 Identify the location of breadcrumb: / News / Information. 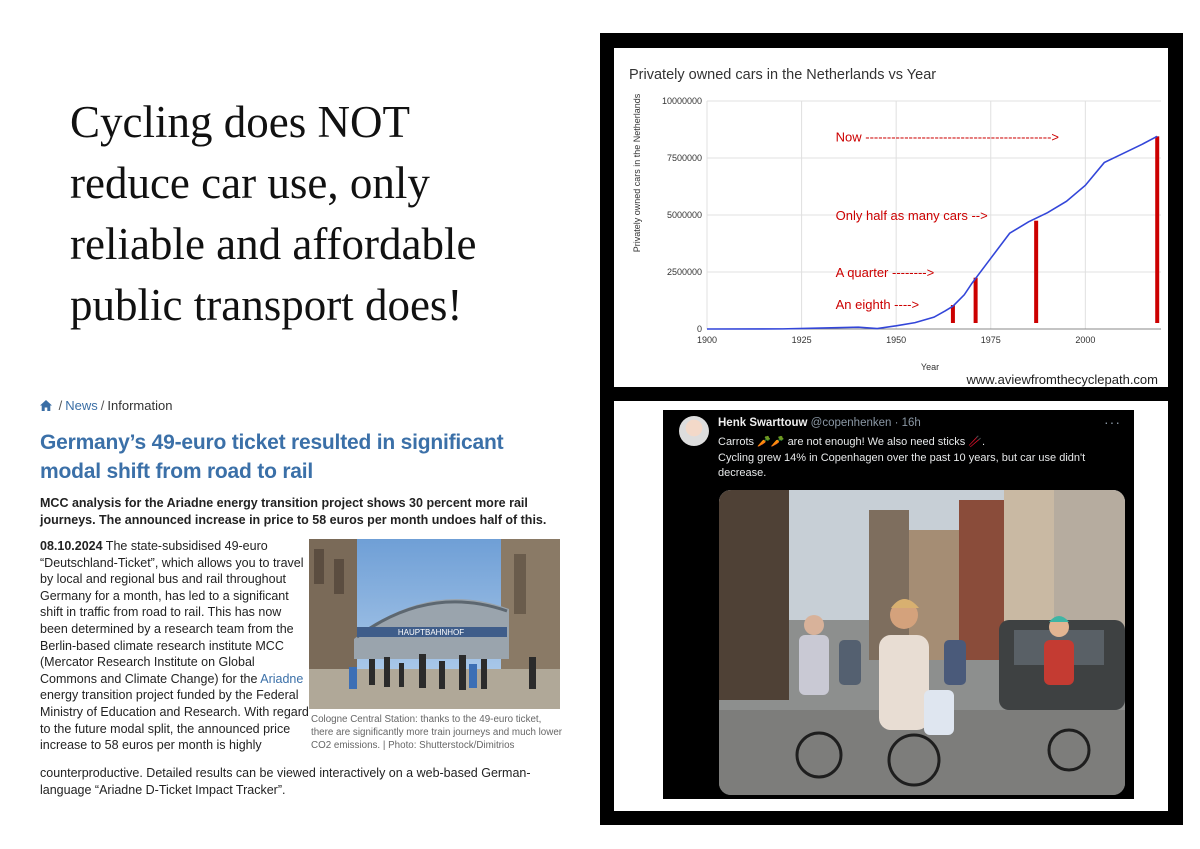
(106, 405).